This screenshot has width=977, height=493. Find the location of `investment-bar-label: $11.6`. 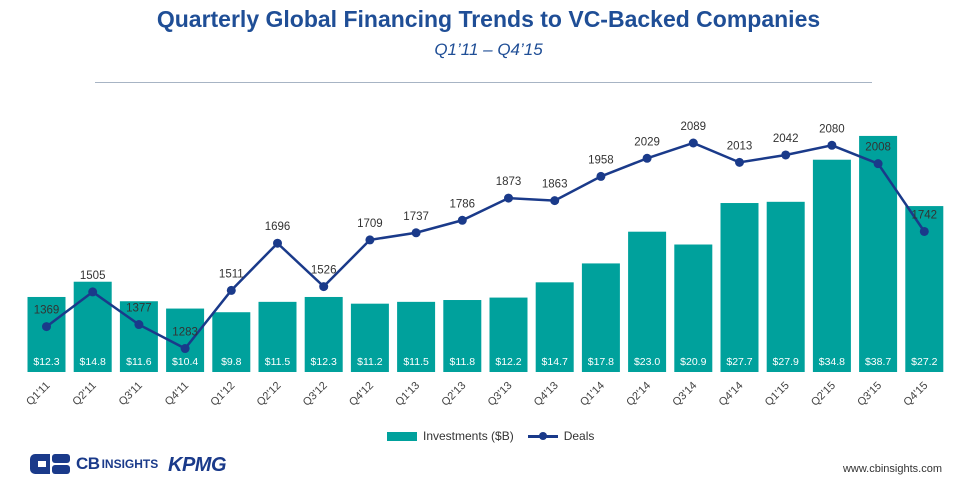

investment-bar-label: $11.6 is located at coordinates (139, 362).